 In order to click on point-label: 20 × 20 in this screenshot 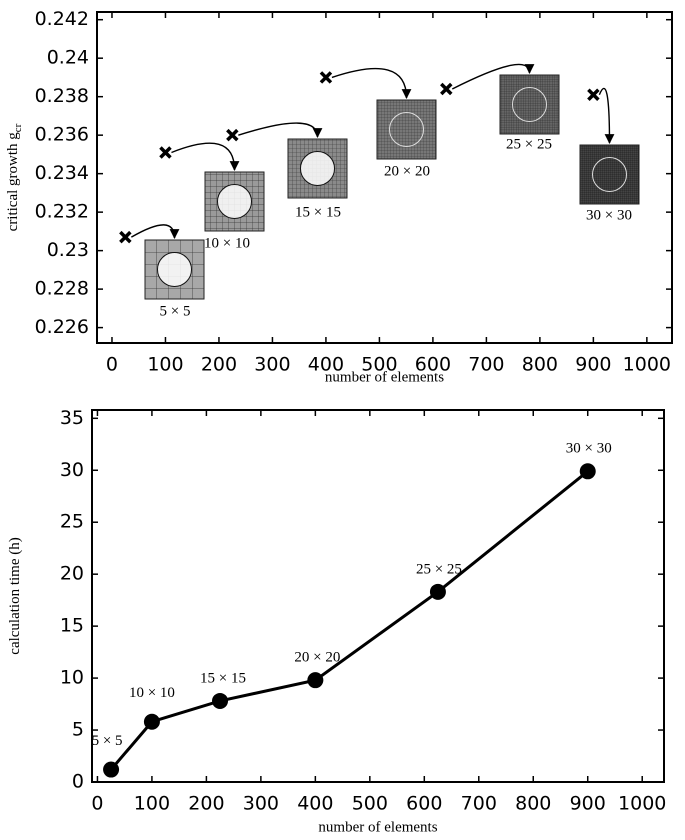, I will do `click(317, 658)`.